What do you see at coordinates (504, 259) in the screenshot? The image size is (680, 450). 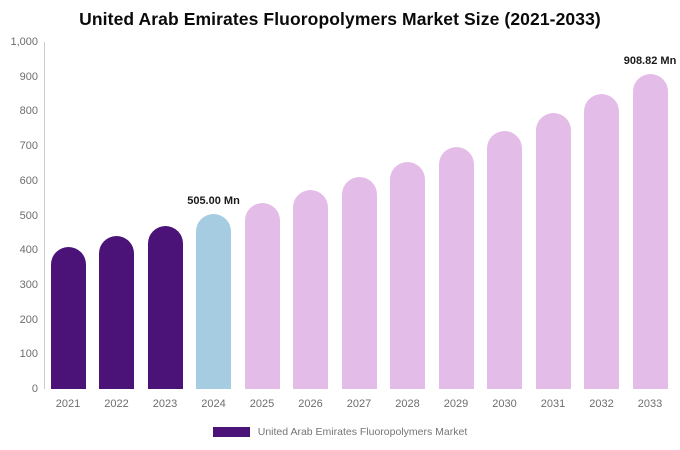 I see `bar-2030` at bounding box center [504, 259].